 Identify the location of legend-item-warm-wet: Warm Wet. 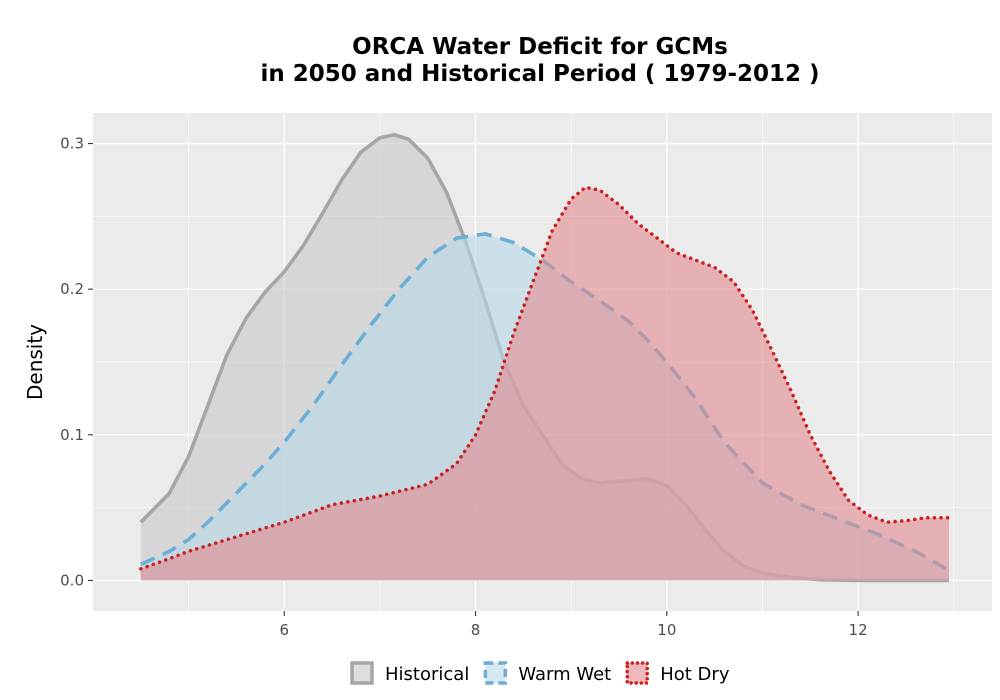
(547, 673).